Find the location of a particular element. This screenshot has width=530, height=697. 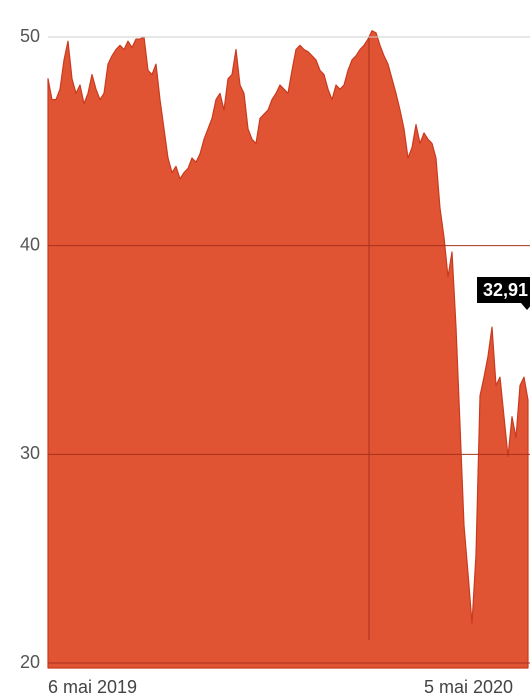

tooltip-pointer is located at coordinates (525, 306).